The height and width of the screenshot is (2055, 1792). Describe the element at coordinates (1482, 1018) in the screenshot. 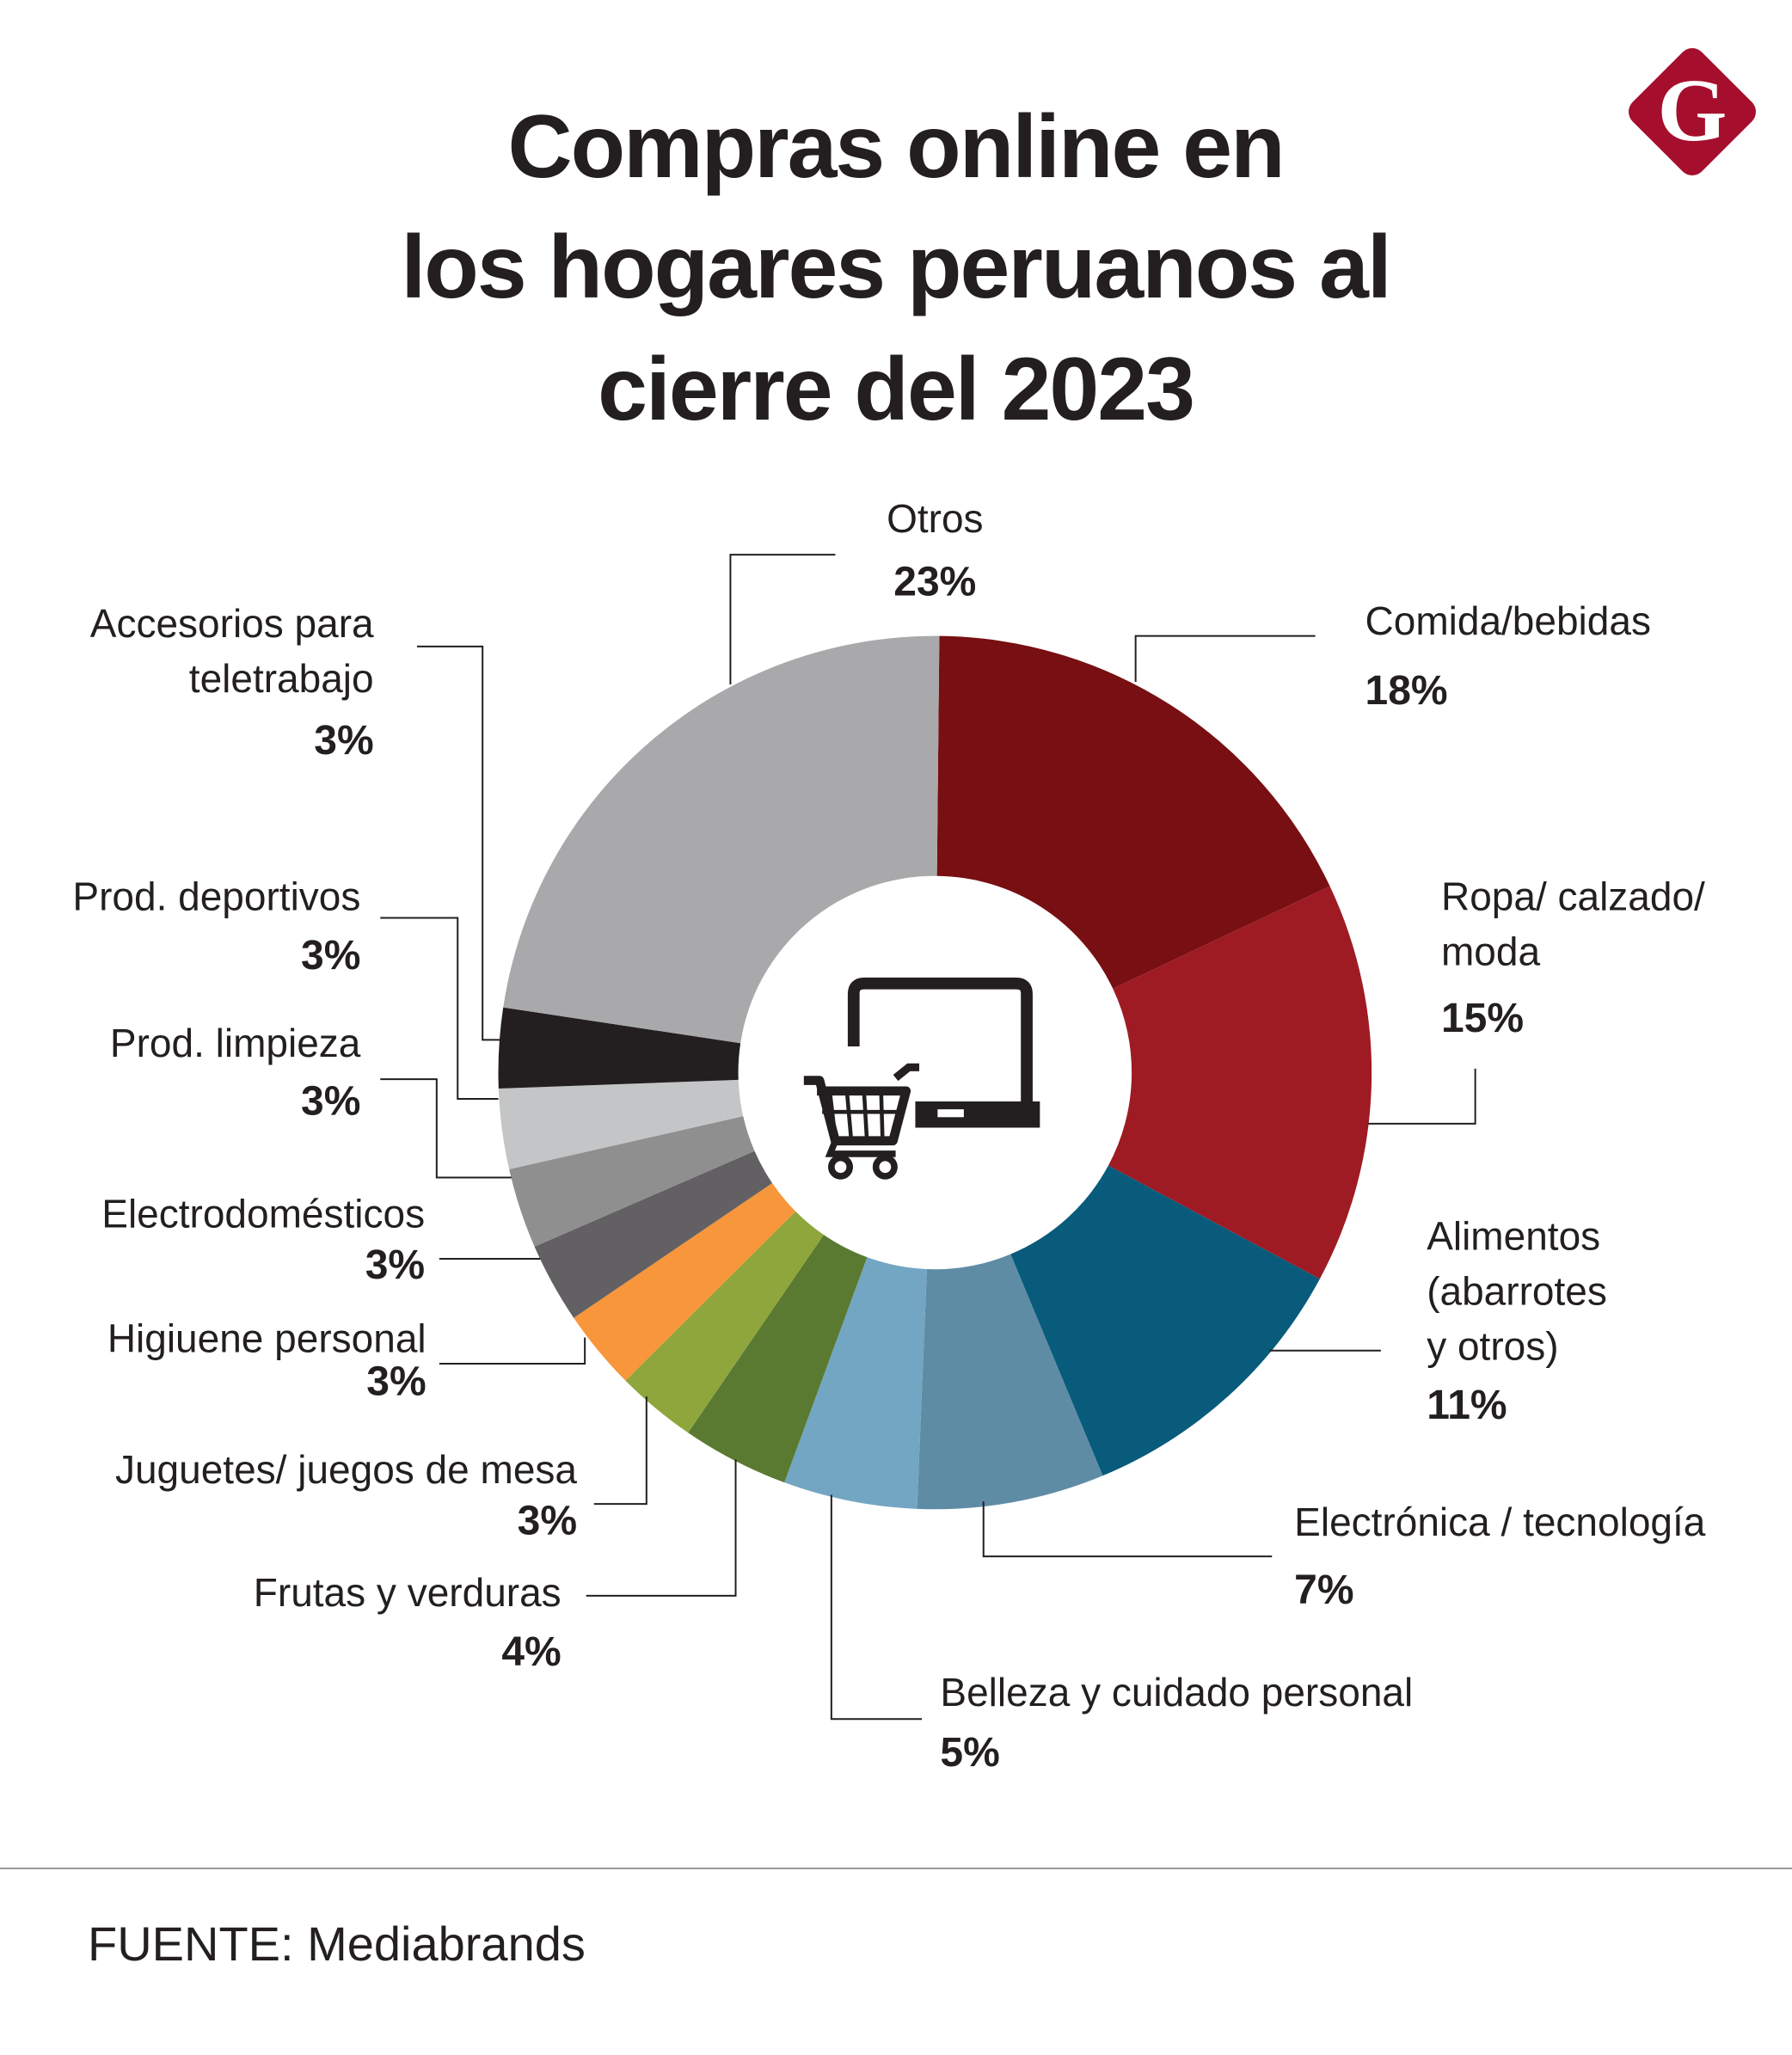

I see `slice-percent-label: 15%` at that location.